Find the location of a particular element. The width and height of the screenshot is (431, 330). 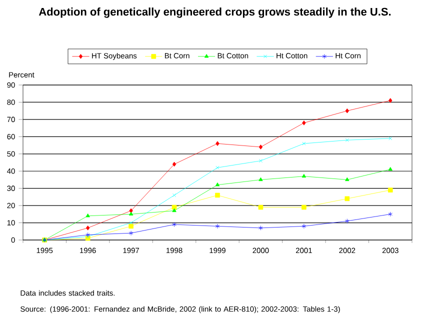

chart-title: Adoption of genetically engineered crops grows steadily in the U.S. is located at coordinates (214, 13).